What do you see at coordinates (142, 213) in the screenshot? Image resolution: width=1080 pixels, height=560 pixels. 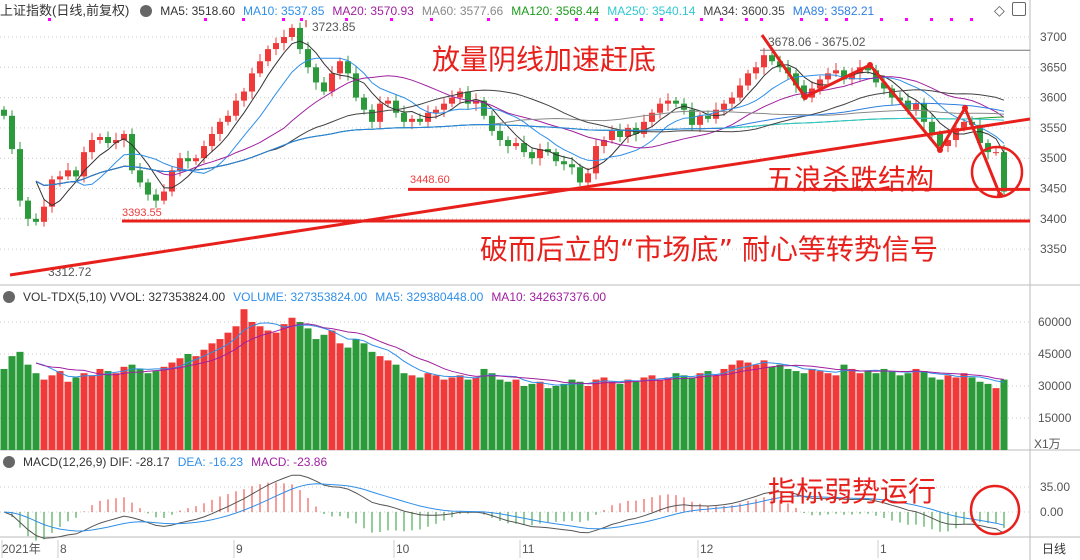 I see `support-label: 3393.55` at bounding box center [142, 213].